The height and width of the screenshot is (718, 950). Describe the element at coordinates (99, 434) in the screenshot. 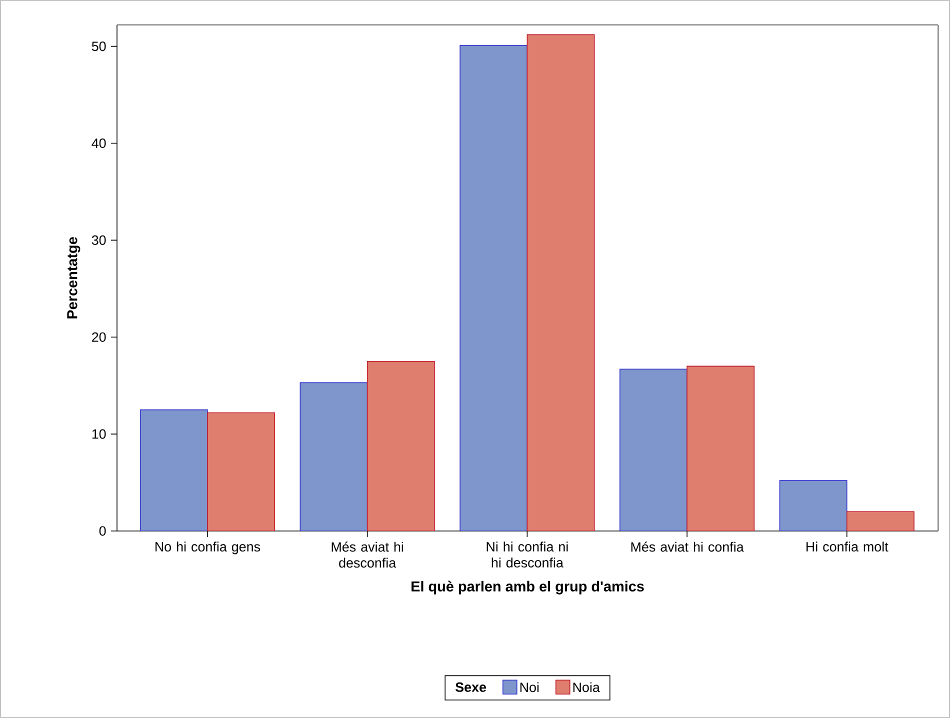

I see `y-tick-label: 10` at that location.